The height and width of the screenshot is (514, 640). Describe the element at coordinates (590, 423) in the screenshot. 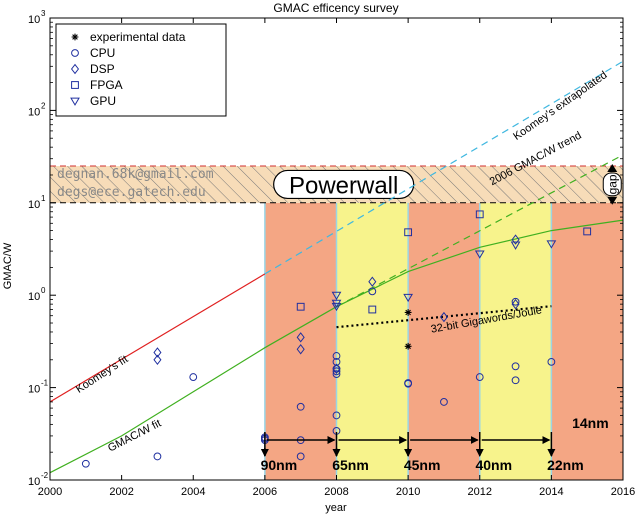

I see `node-label-5: 14nm` at that location.